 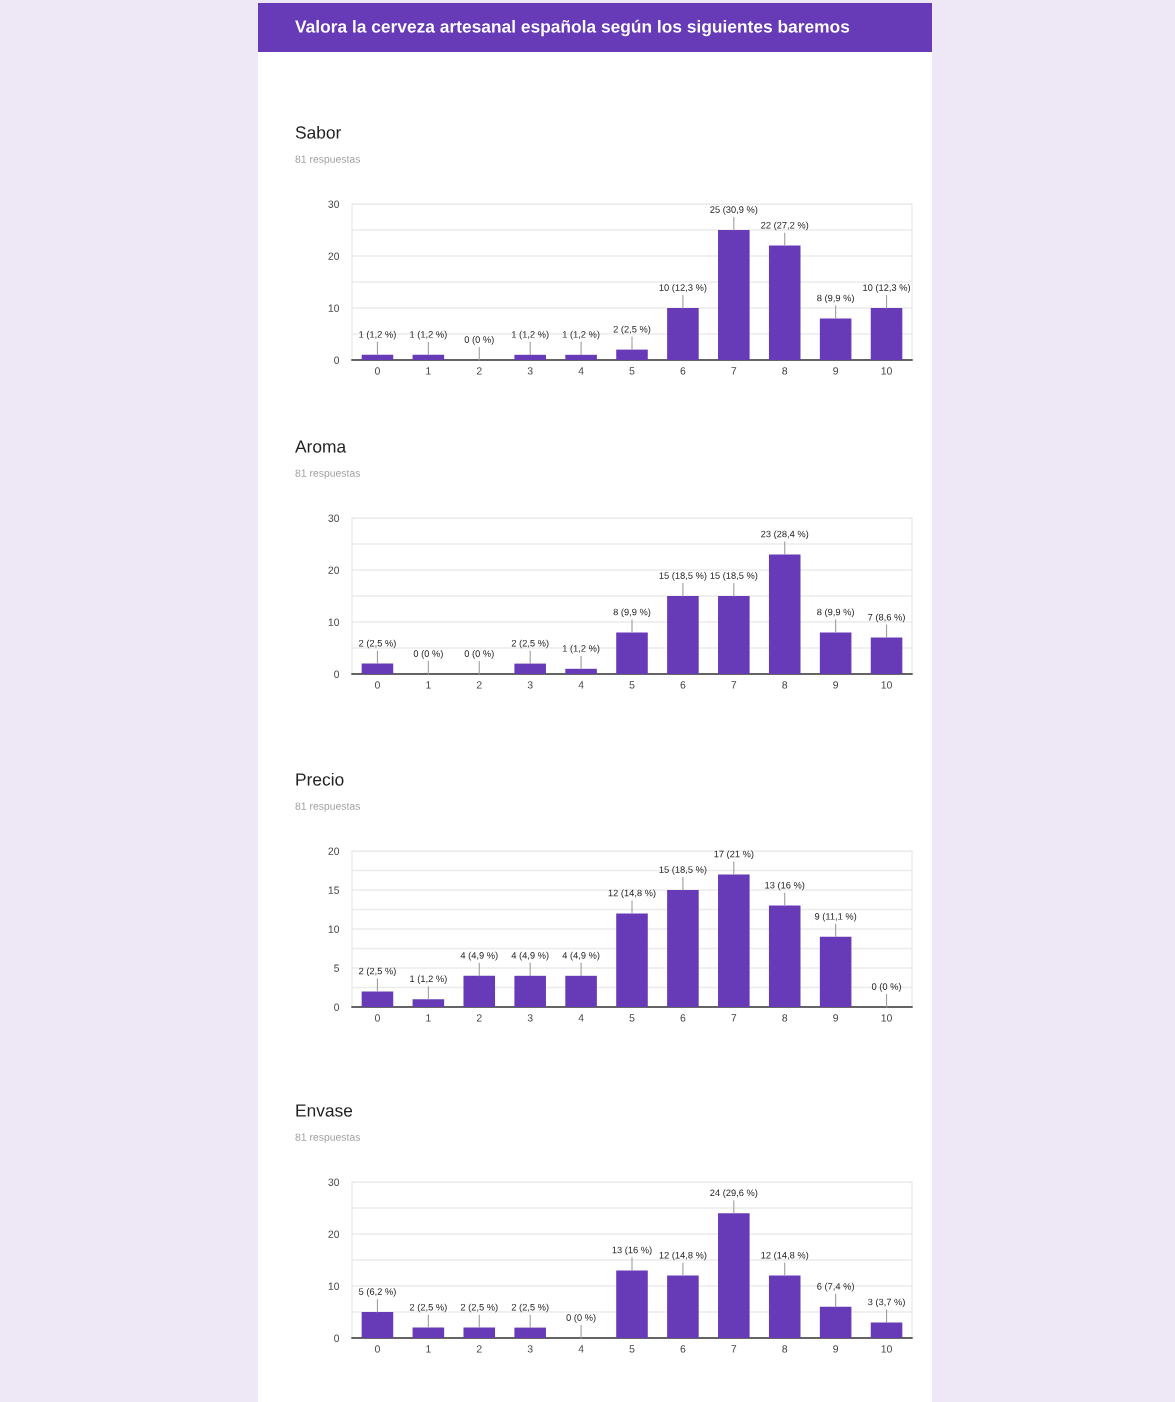 What do you see at coordinates (785, 1256) in the screenshot?
I see `data-label: 12 (14,8 %)` at bounding box center [785, 1256].